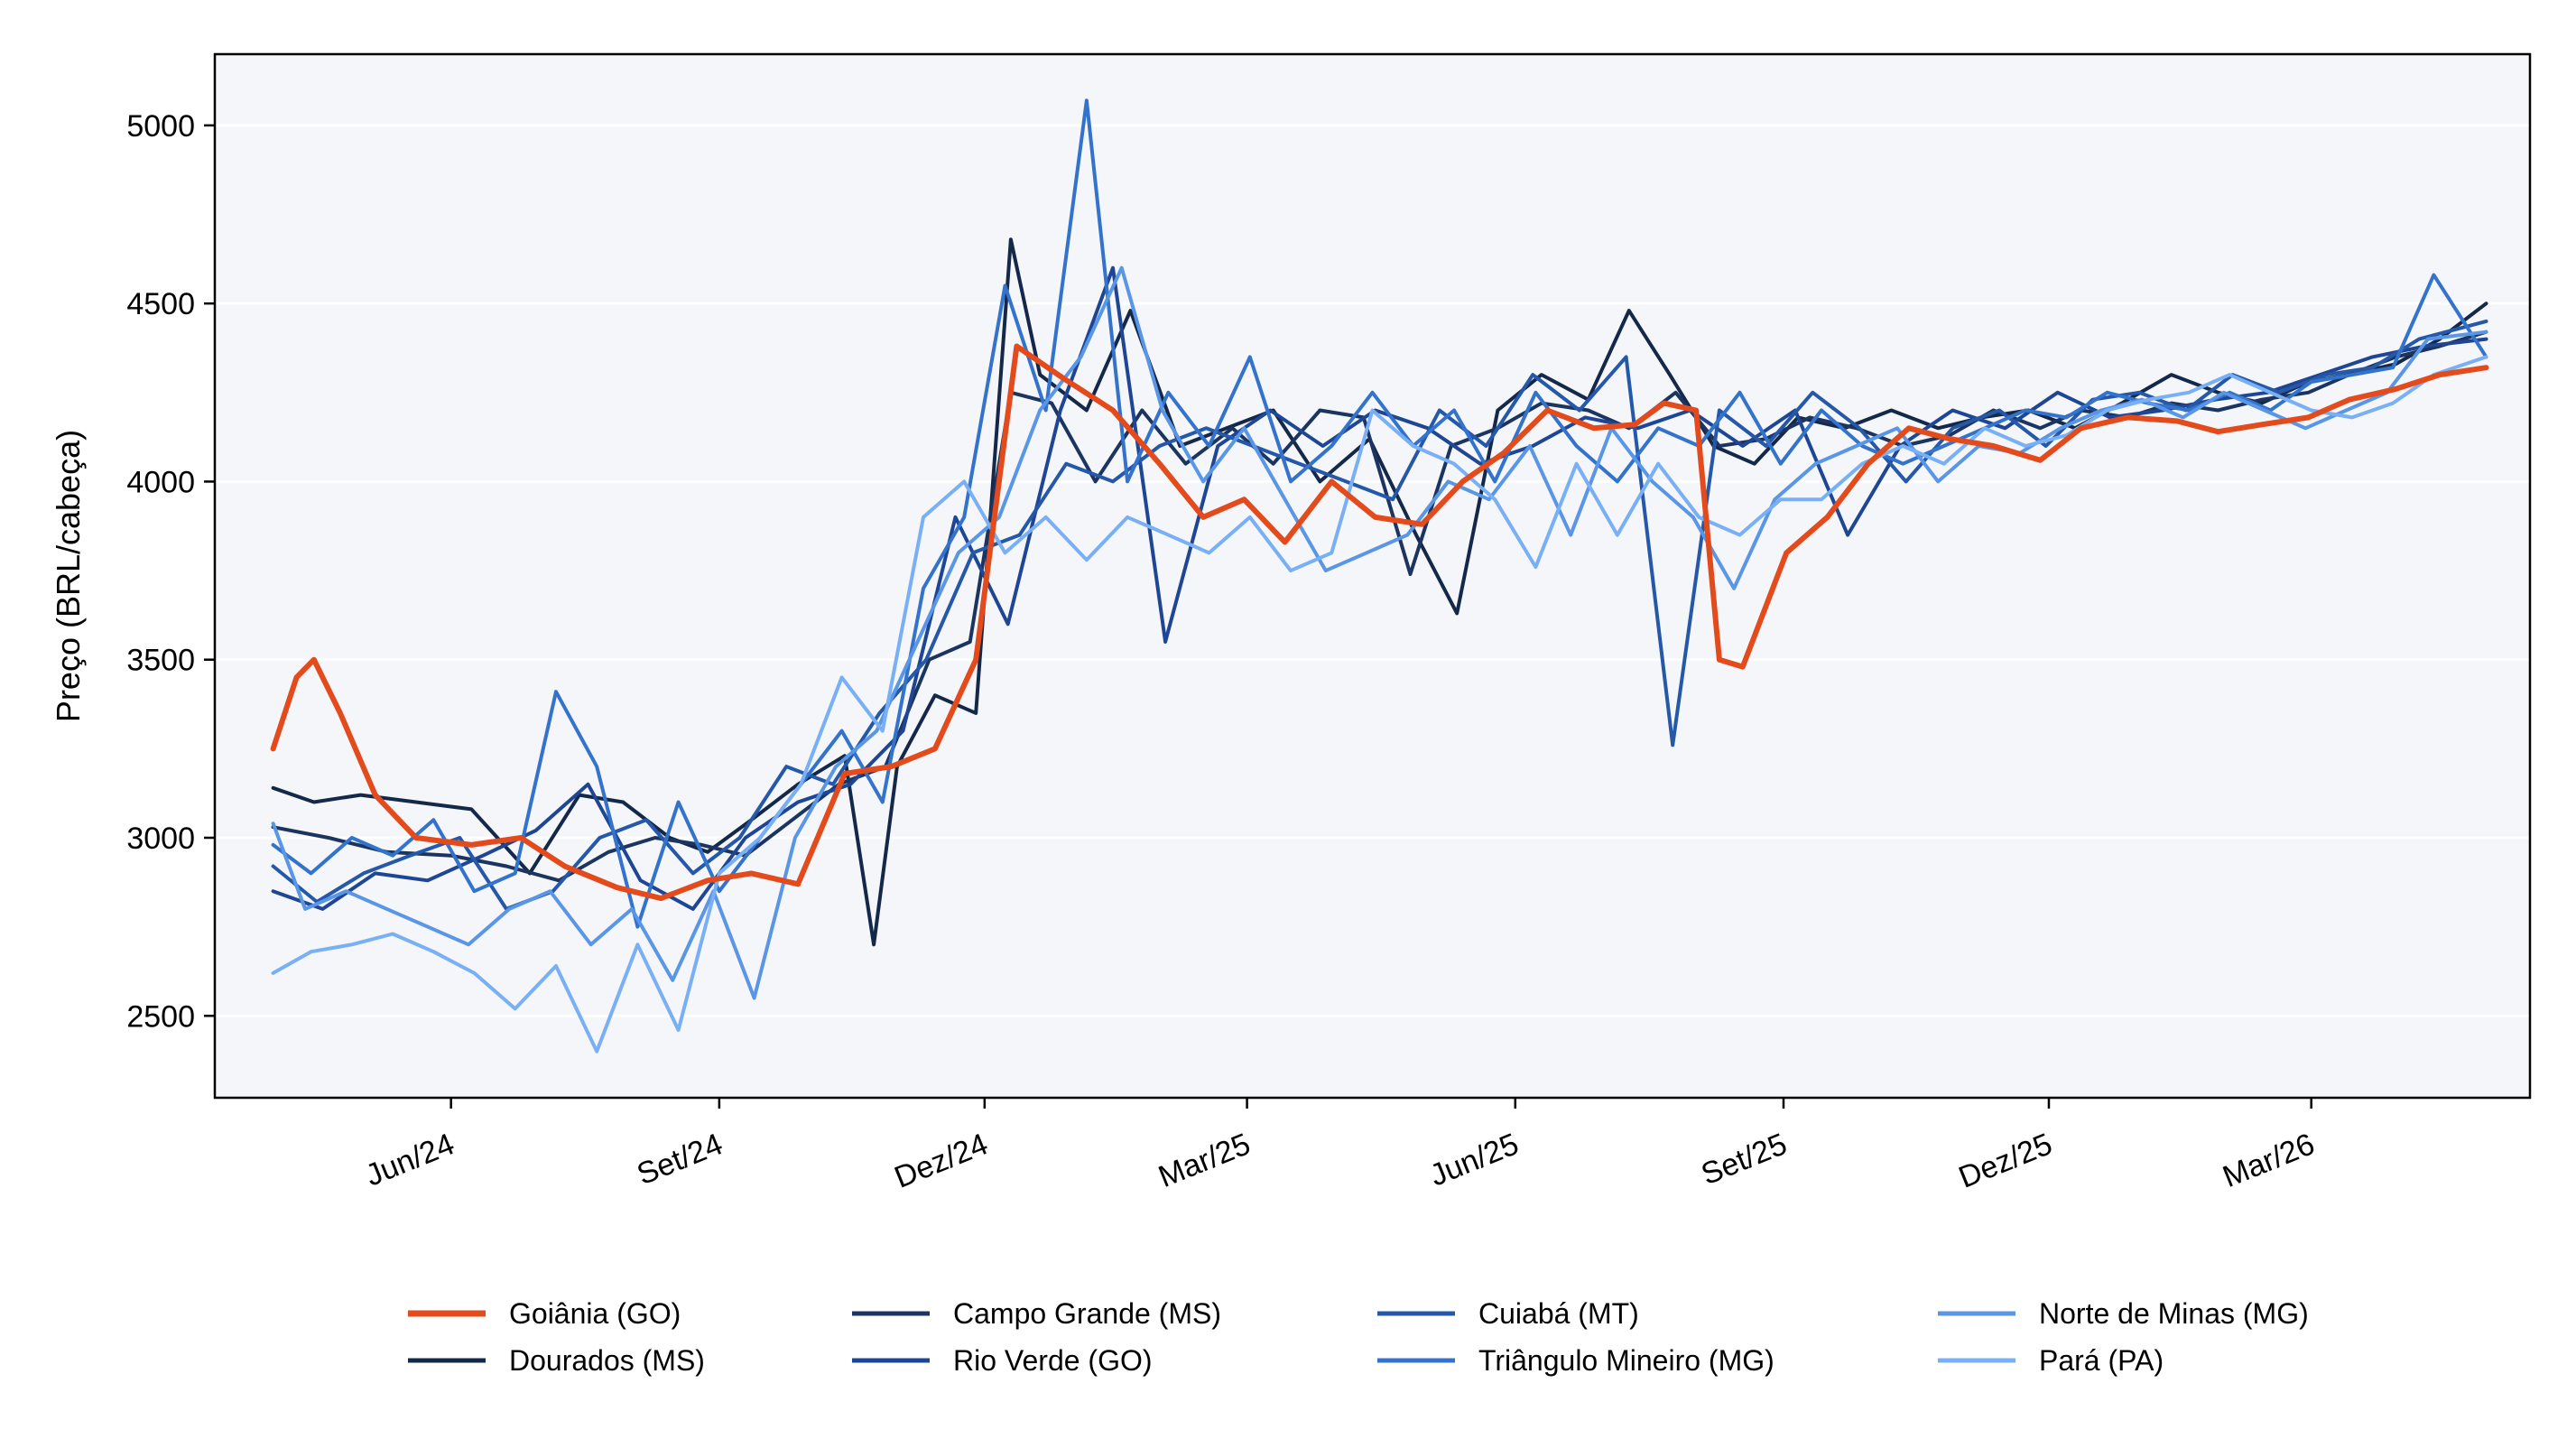 The height and width of the screenshot is (1439, 2576). I want to click on legend-label: Pará (PA), so click(2101, 1360).